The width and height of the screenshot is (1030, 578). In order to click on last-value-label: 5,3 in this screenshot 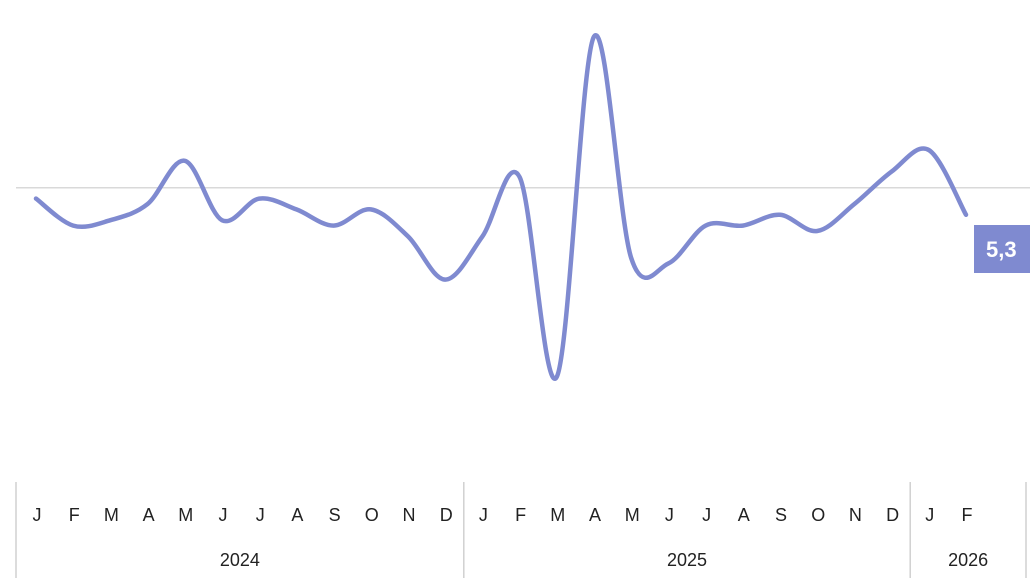, I will do `click(1001, 249)`.